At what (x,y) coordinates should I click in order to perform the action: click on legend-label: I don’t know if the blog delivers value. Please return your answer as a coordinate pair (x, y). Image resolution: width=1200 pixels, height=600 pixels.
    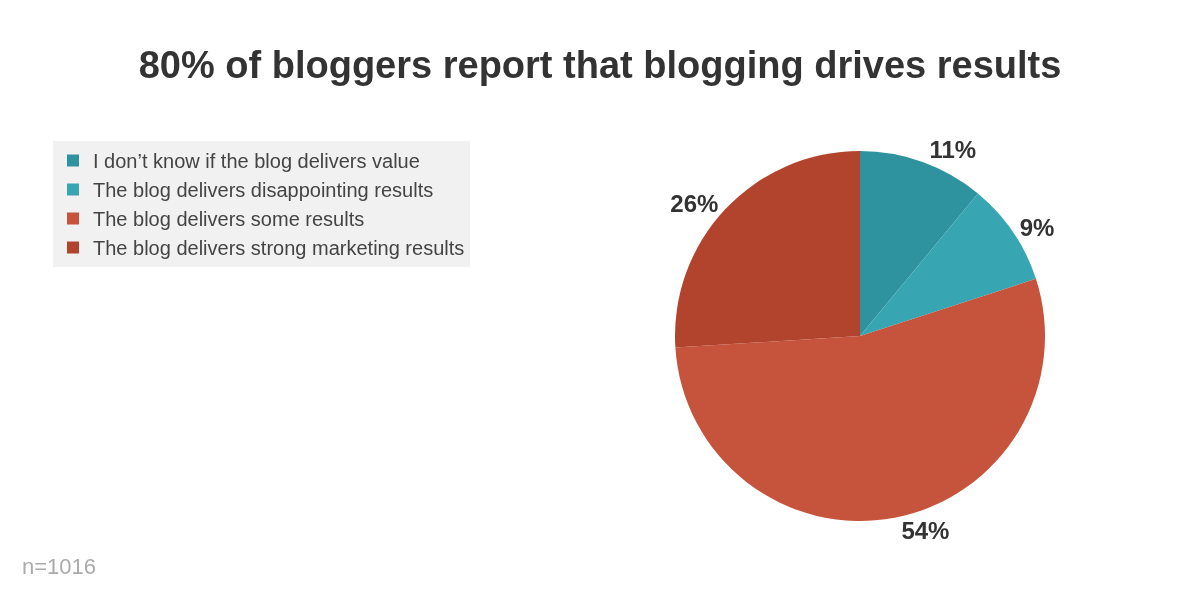
    Looking at the image, I should click on (256, 161).